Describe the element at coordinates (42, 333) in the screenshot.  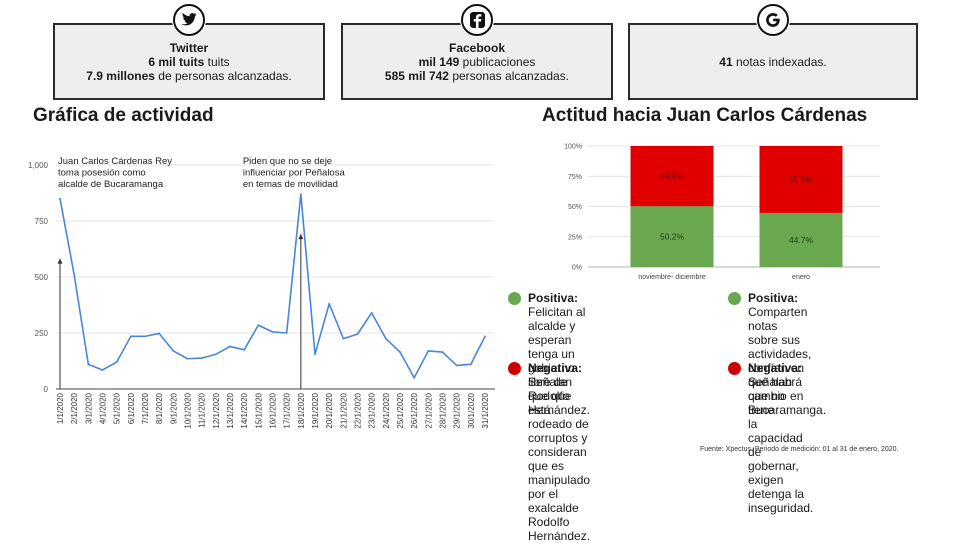
I see `y-tick-label: 250` at that location.